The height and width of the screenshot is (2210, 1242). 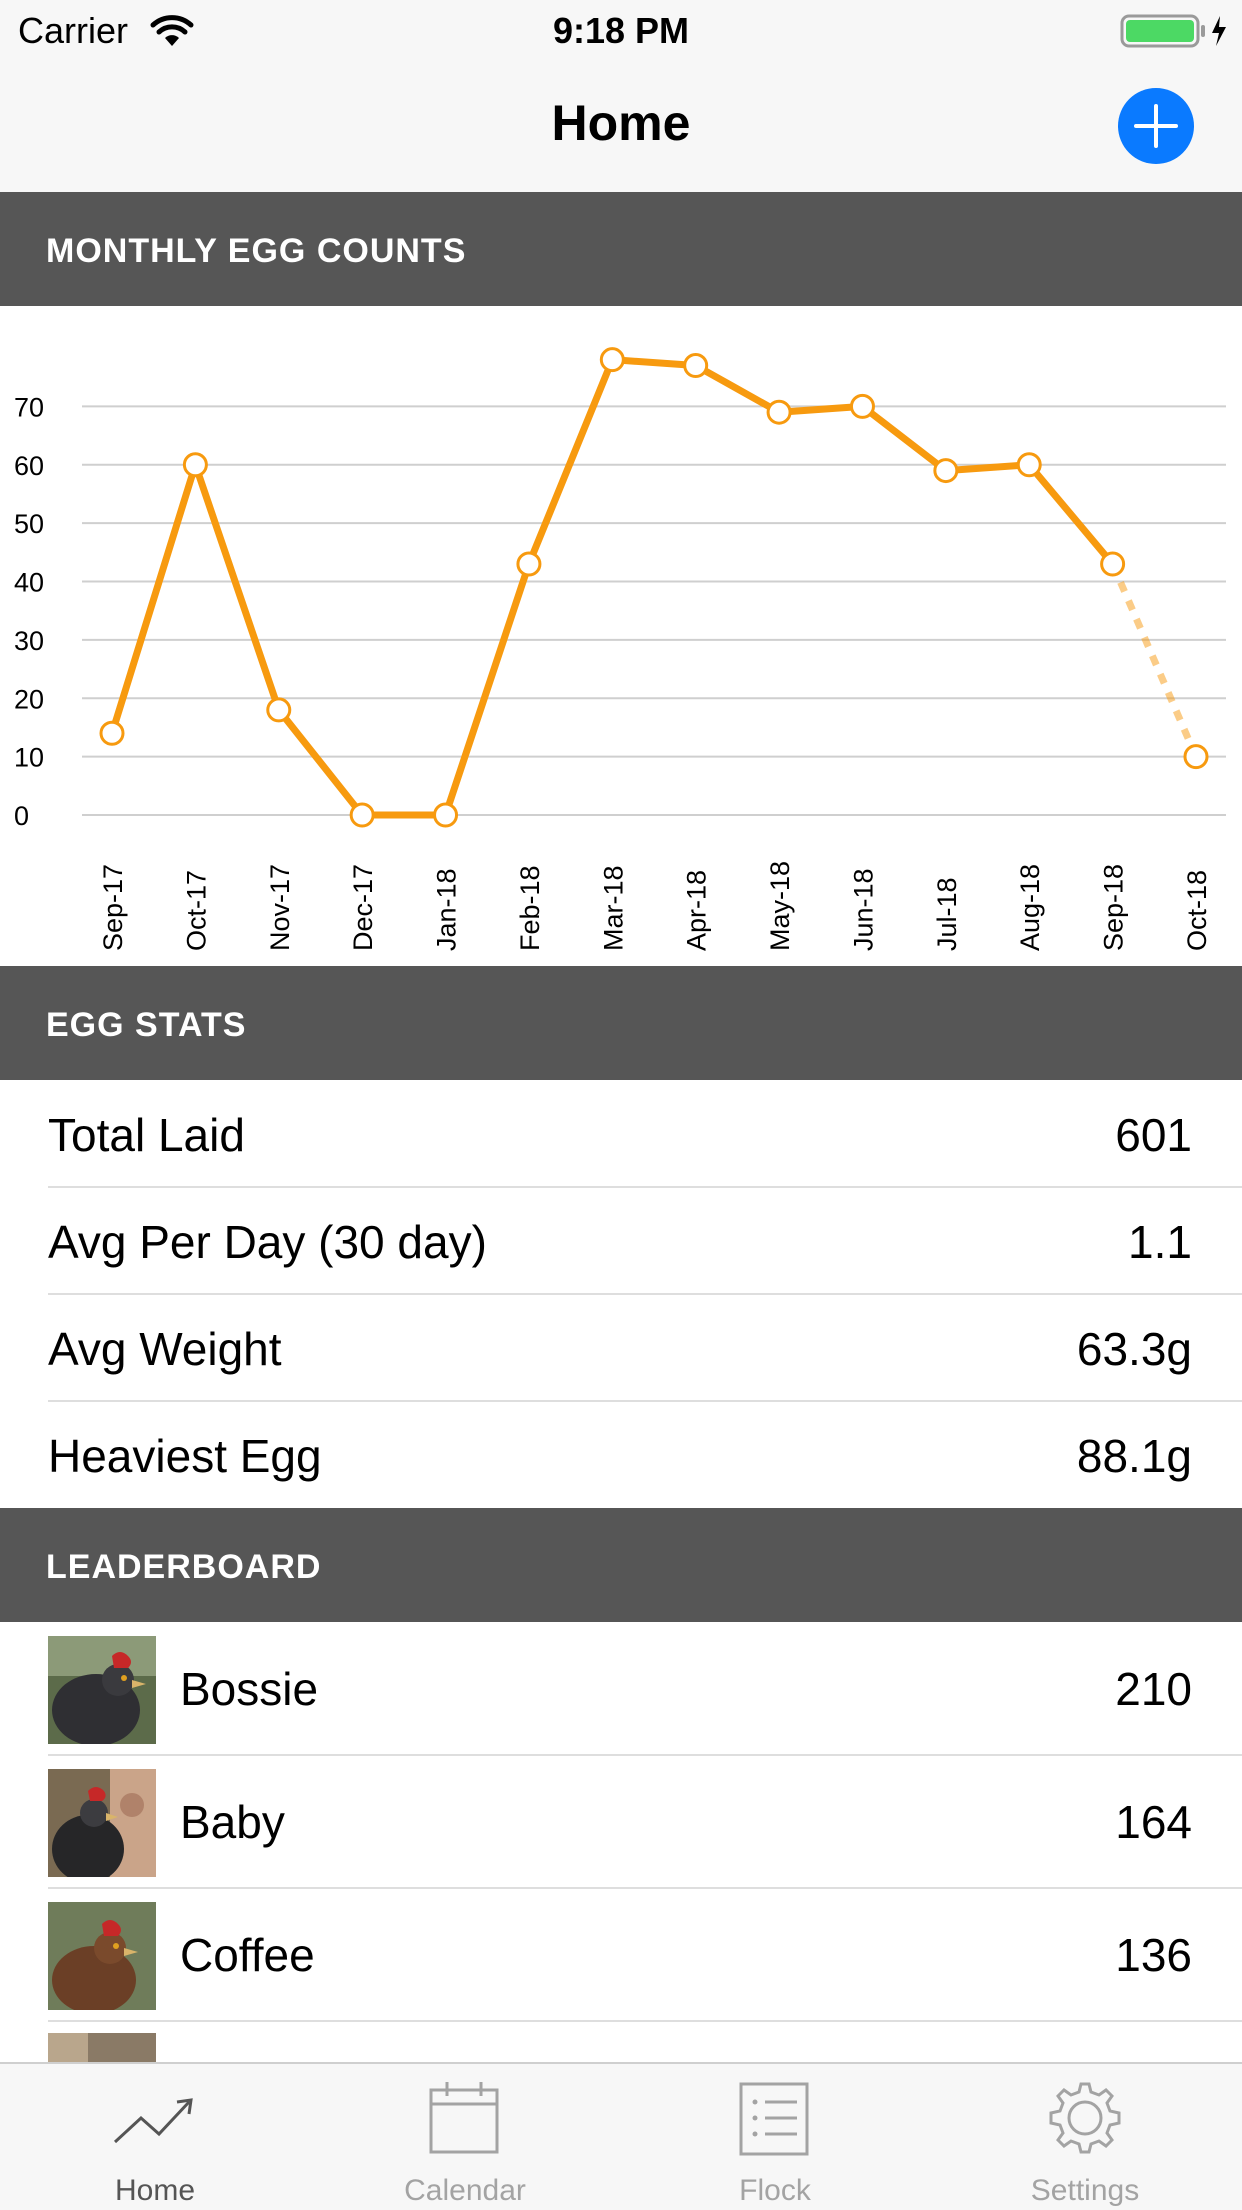 I want to click on stat-value: 1.1, so click(x=1160, y=1242).